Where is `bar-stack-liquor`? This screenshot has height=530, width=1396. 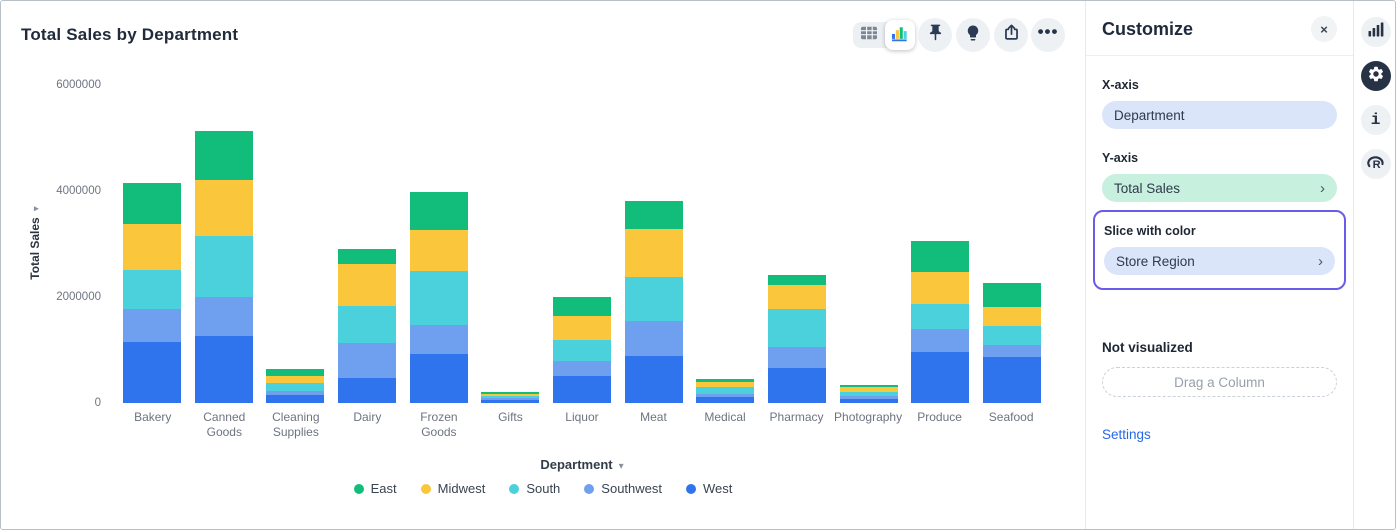
bar-stack-liquor is located at coordinates (581, 350).